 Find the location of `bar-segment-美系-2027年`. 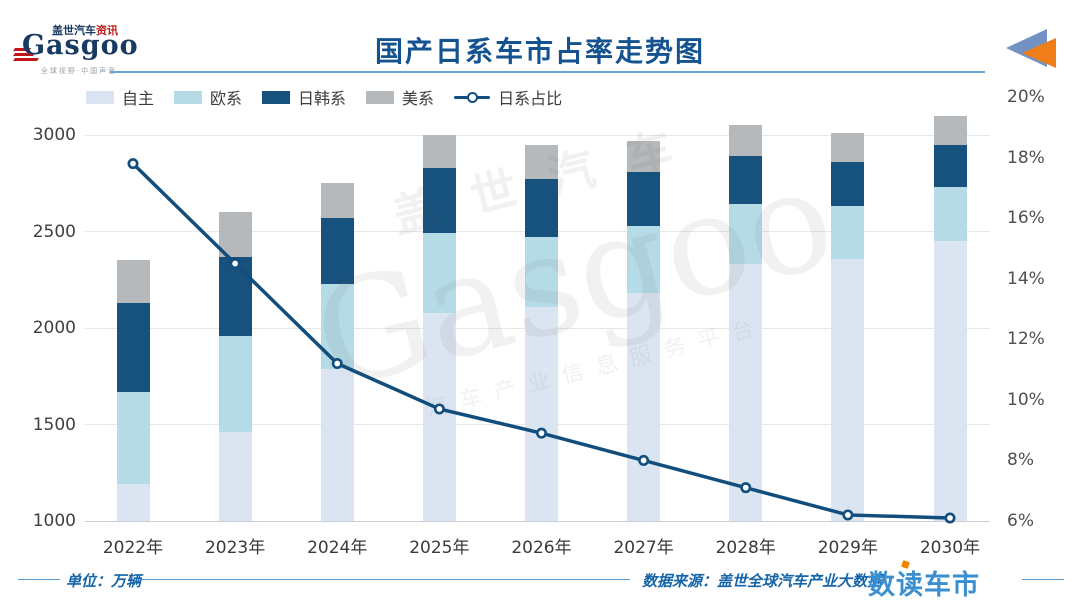

bar-segment-美系-2027年 is located at coordinates (644, 156).